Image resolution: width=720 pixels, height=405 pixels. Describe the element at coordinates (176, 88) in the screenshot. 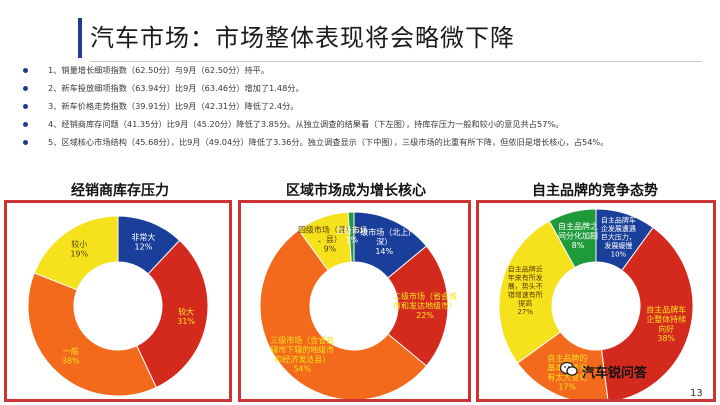

I see `bullet-text: 2、新车投放细项指数（63.94分）比9月（63.46分）增加了1.48分。` at that location.